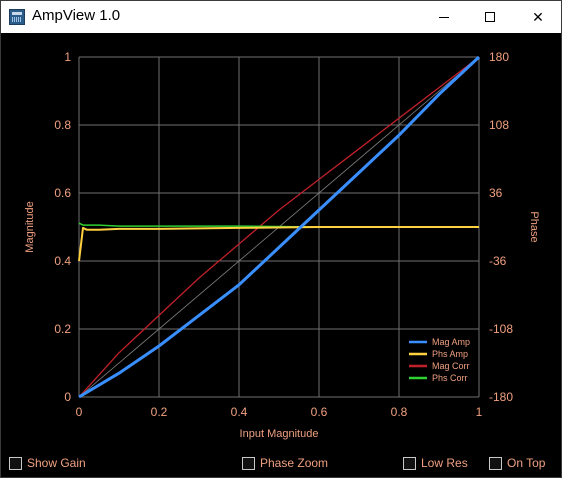 The height and width of the screenshot is (478, 562). What do you see at coordinates (56, 463) in the screenshot?
I see `show-gain-label: Show Gain` at bounding box center [56, 463].